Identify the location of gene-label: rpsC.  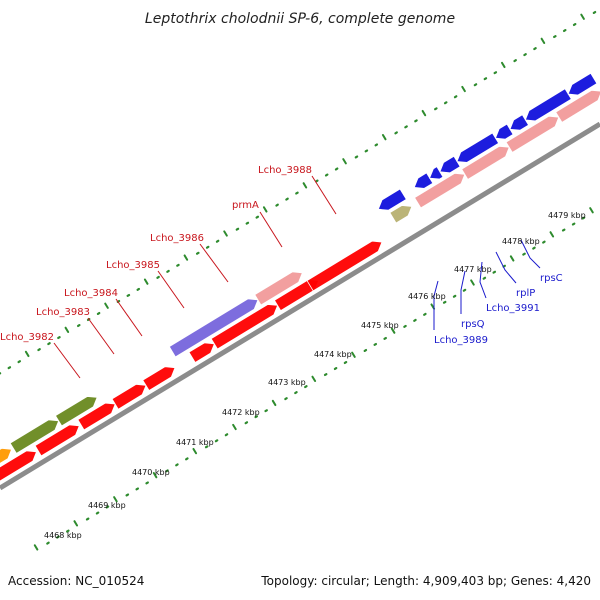
(551, 278).